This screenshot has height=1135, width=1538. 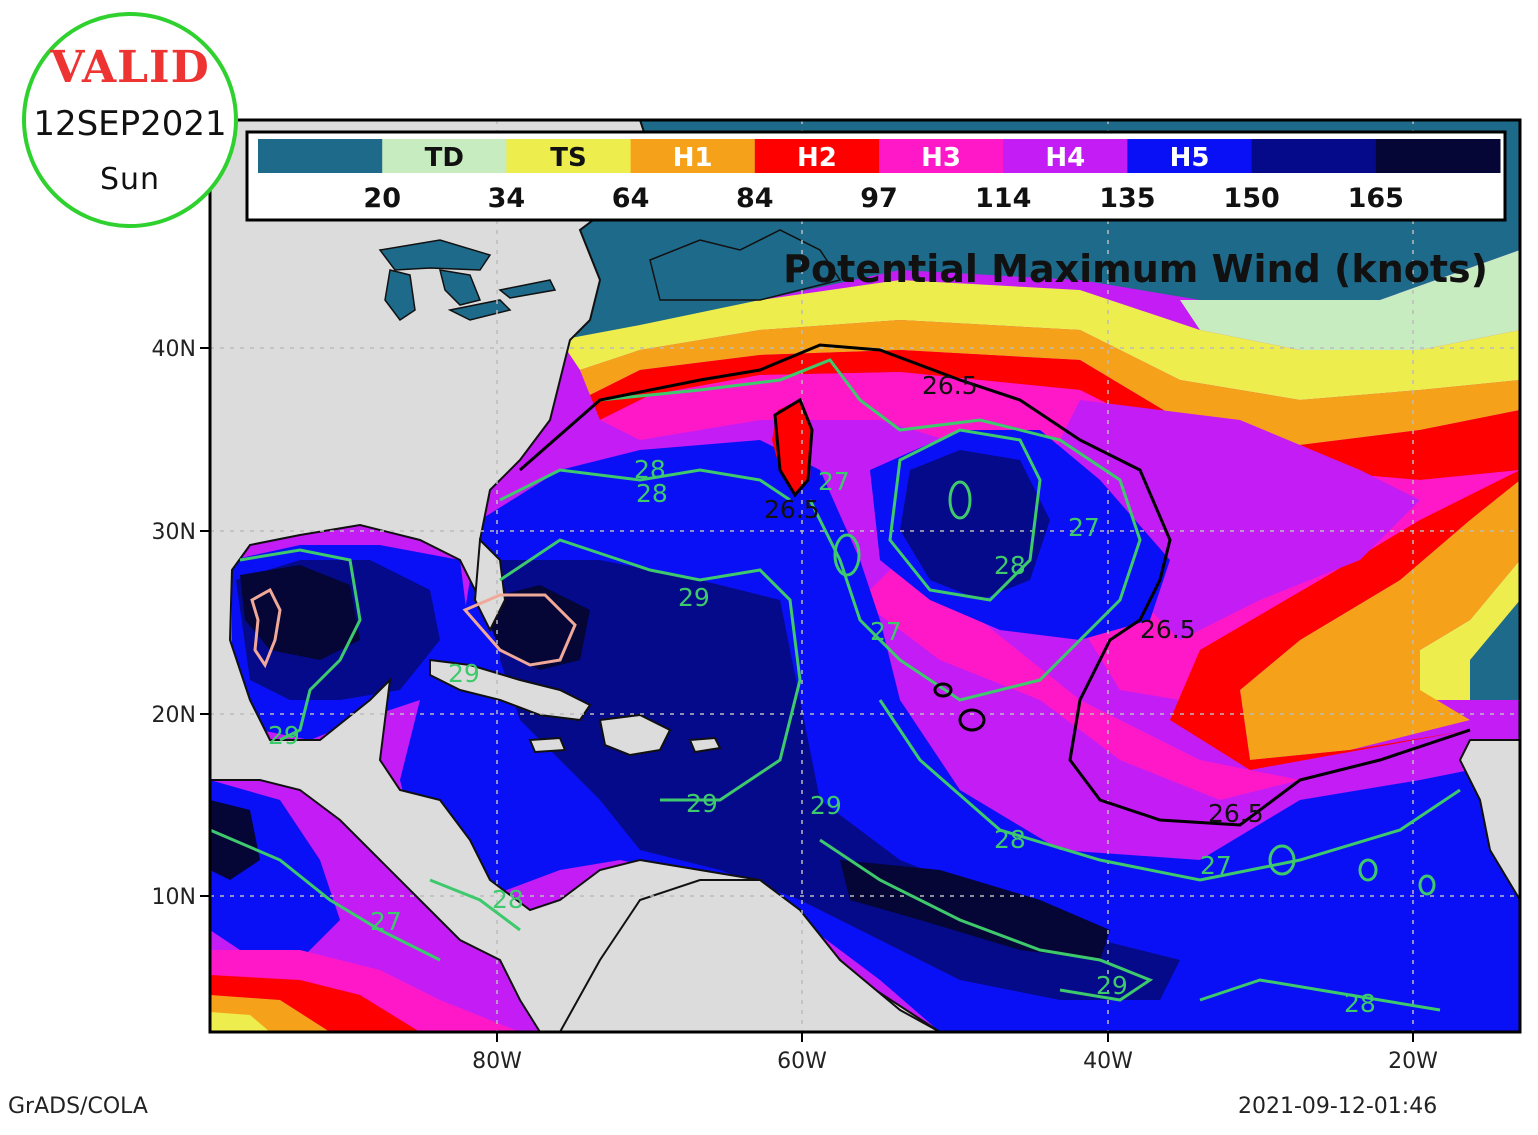 I want to click on colorbar-category-label: H1, so click(x=693, y=158).